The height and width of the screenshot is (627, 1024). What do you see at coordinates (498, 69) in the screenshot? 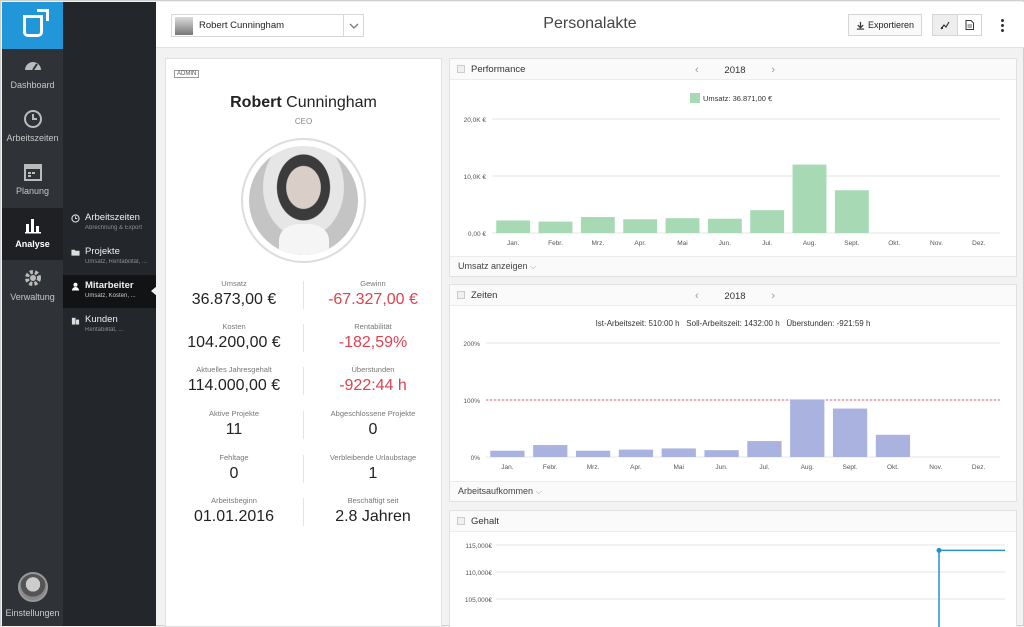
I see `panel-title: Performance` at bounding box center [498, 69].